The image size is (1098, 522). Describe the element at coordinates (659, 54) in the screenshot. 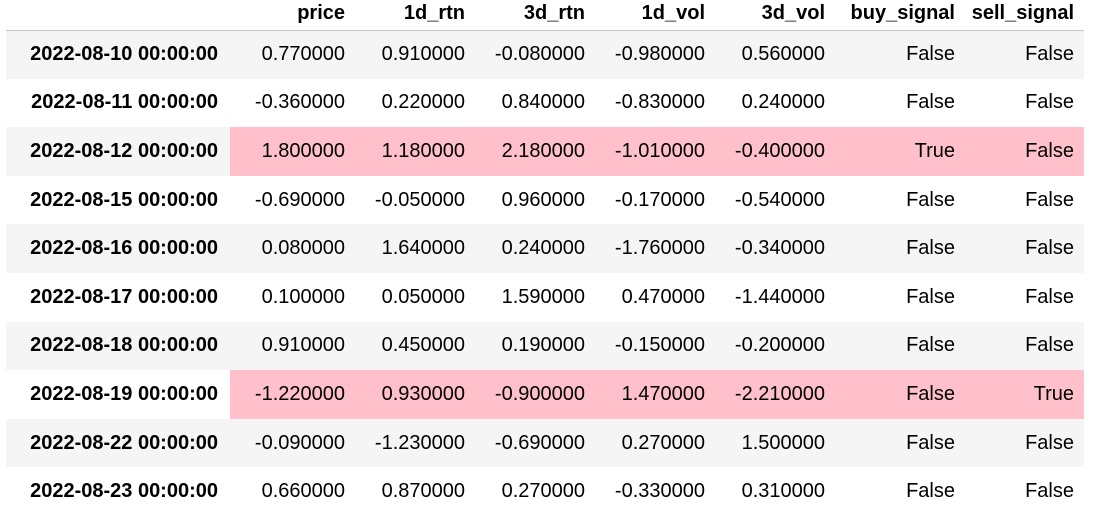

I see `cell-1d-vol: -0.980000` at that location.